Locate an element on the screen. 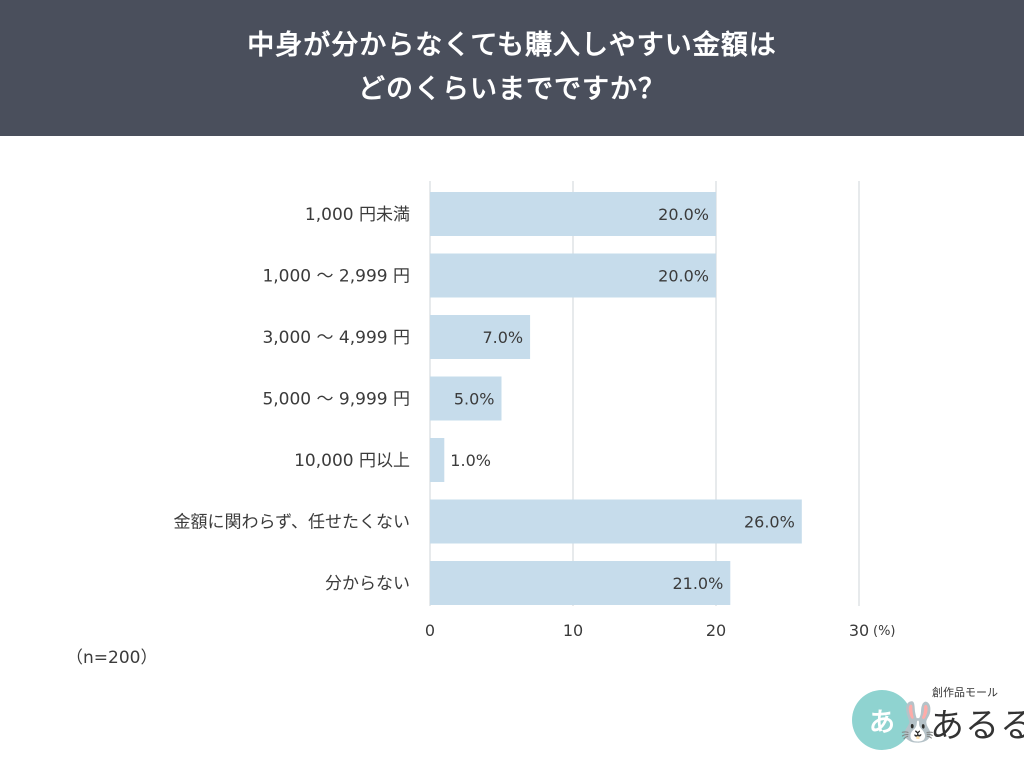 The height and width of the screenshot is (768, 1024). category-label-2: 3,000 ～ 4,999 円 is located at coordinates (336, 338).